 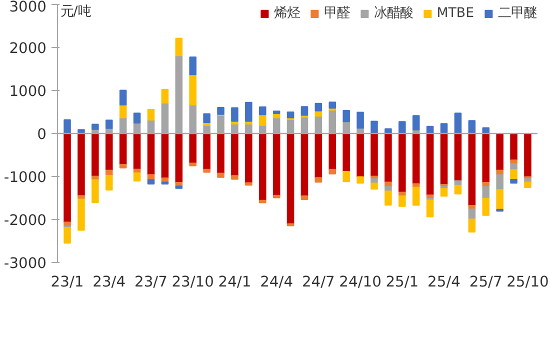 I want to click on legend-label: MTBE, so click(x=455, y=13).